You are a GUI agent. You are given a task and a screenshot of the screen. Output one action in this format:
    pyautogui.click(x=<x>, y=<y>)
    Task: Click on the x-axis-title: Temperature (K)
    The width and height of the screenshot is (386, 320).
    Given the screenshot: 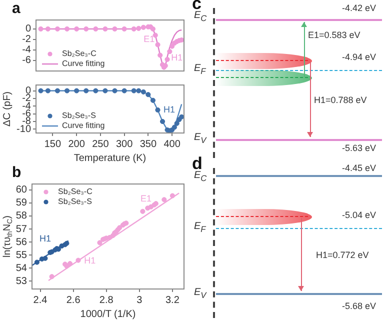 What is the action you would take?
    pyautogui.click(x=110, y=158)
    